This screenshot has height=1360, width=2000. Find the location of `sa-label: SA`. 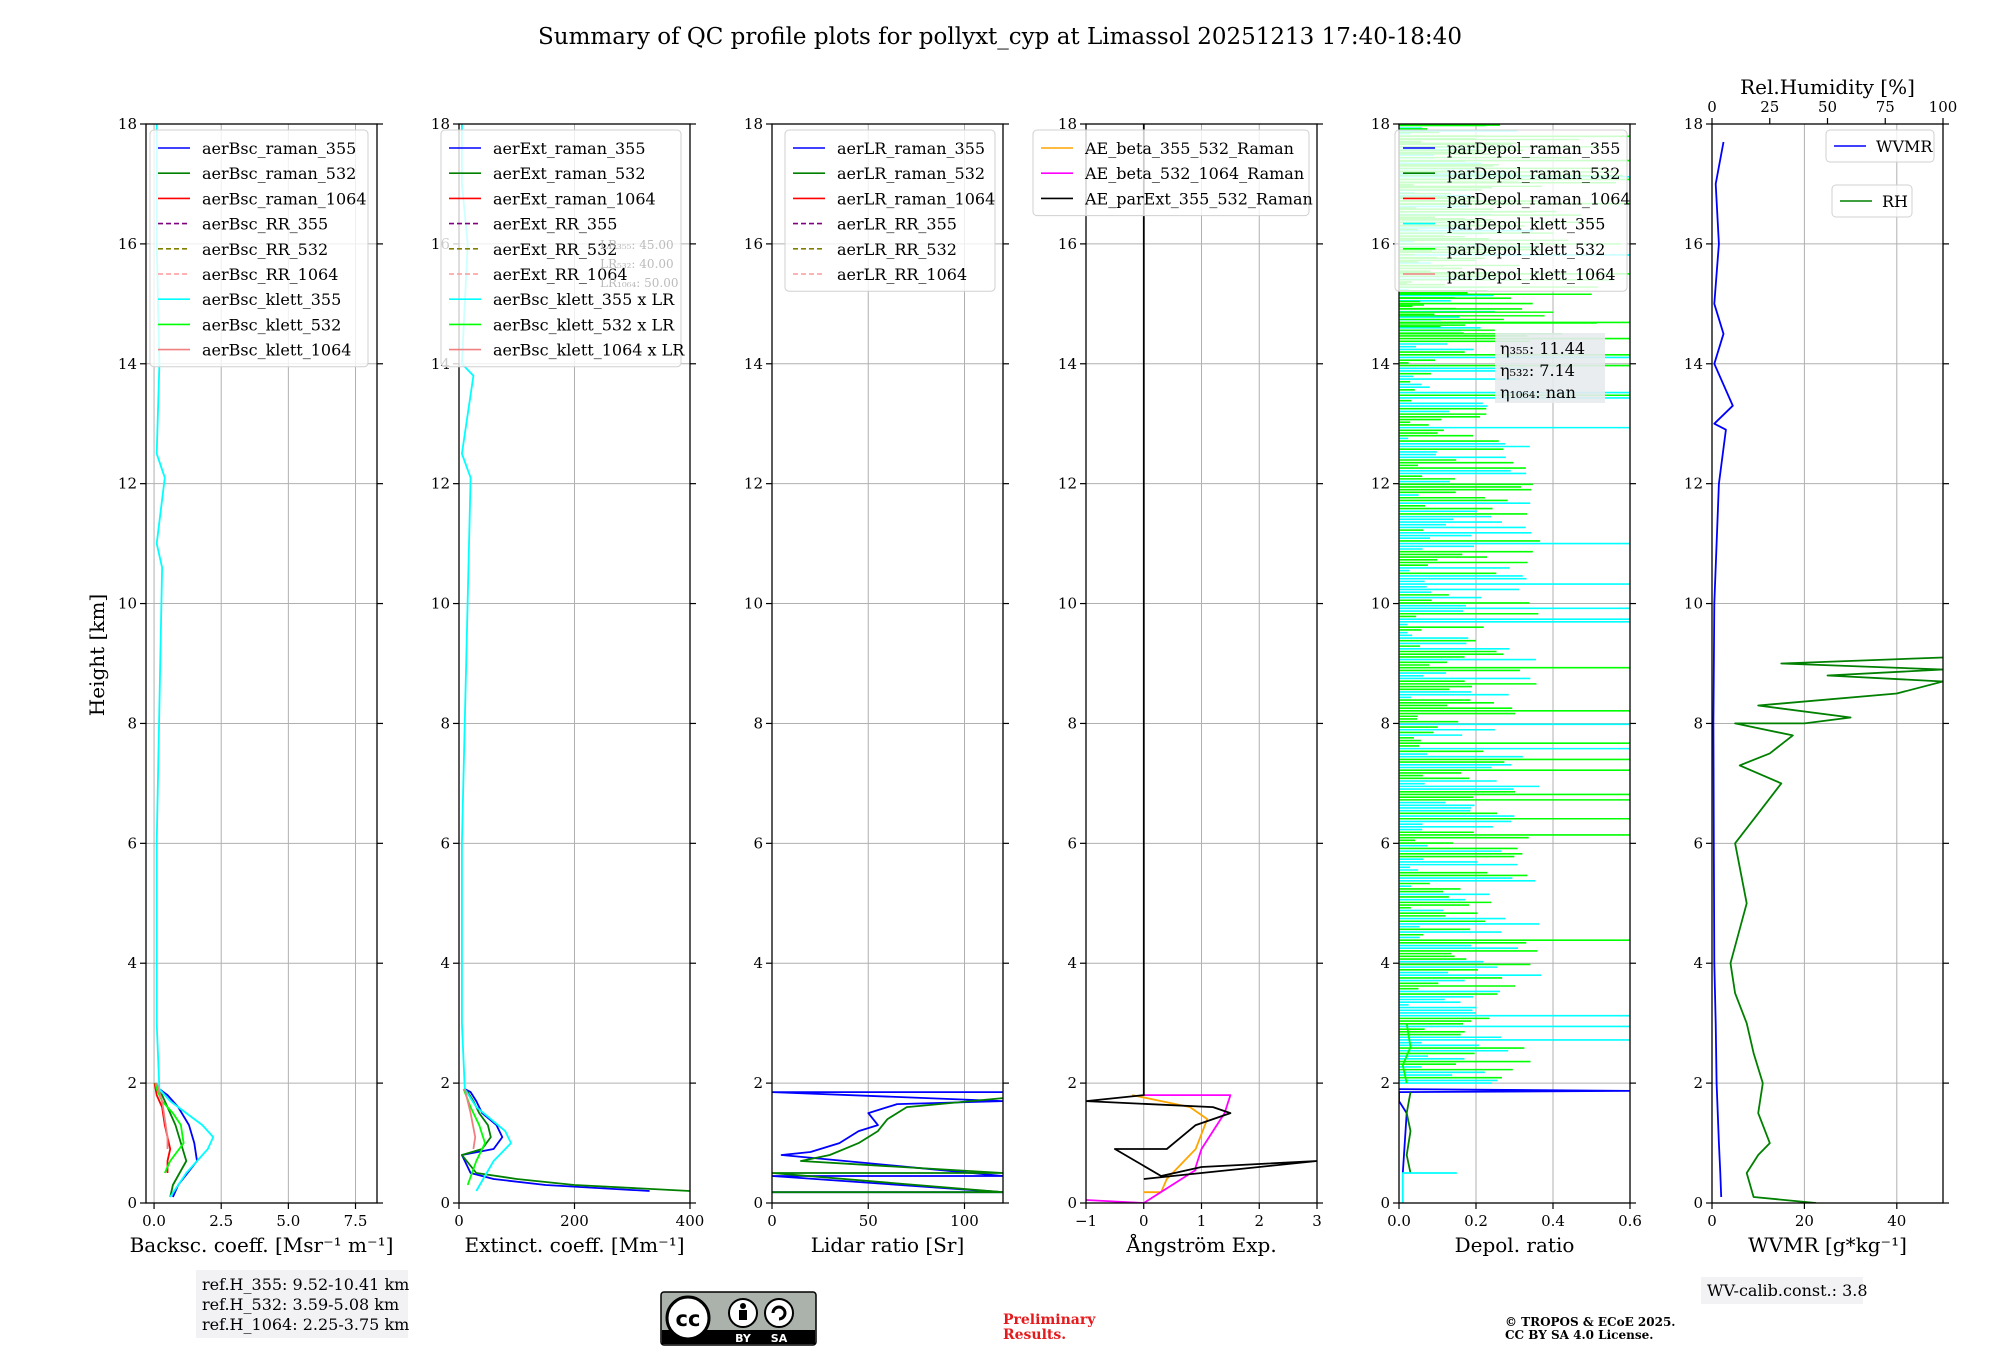

sa-label: SA is located at coordinates (779, 1338).